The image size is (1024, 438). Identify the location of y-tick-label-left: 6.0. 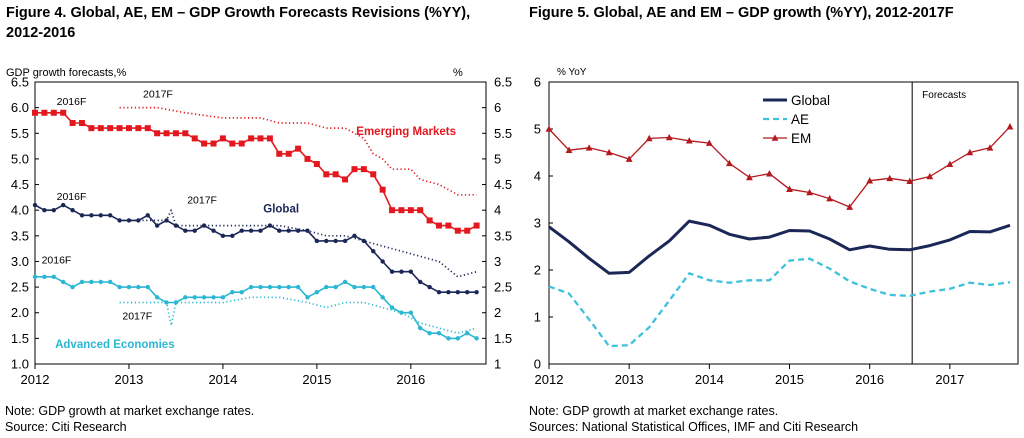
(20, 107).